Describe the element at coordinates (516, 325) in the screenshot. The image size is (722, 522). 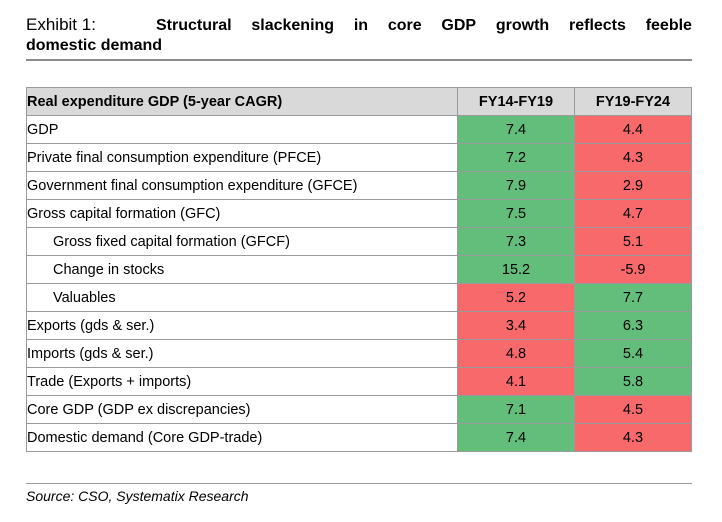
I see `cell-fy14-fy19: 3.4` at that location.